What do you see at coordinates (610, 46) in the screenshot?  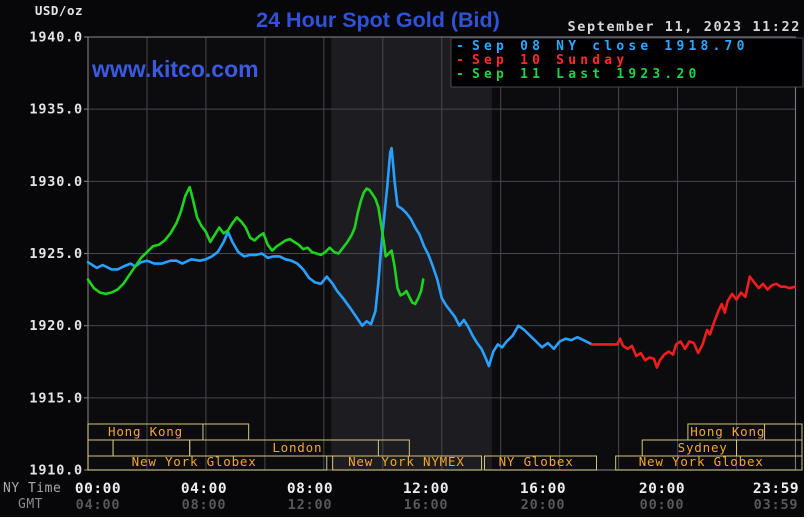 I see `legend-item-label: Sep 08 NY close 1918.70` at bounding box center [610, 46].